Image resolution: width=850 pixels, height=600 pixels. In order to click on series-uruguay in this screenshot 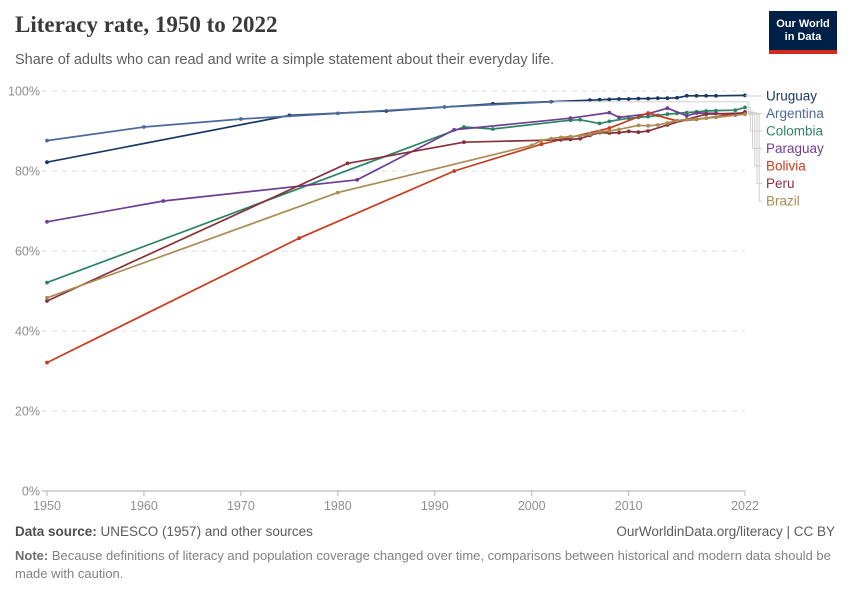, I will do `click(396, 129)`.